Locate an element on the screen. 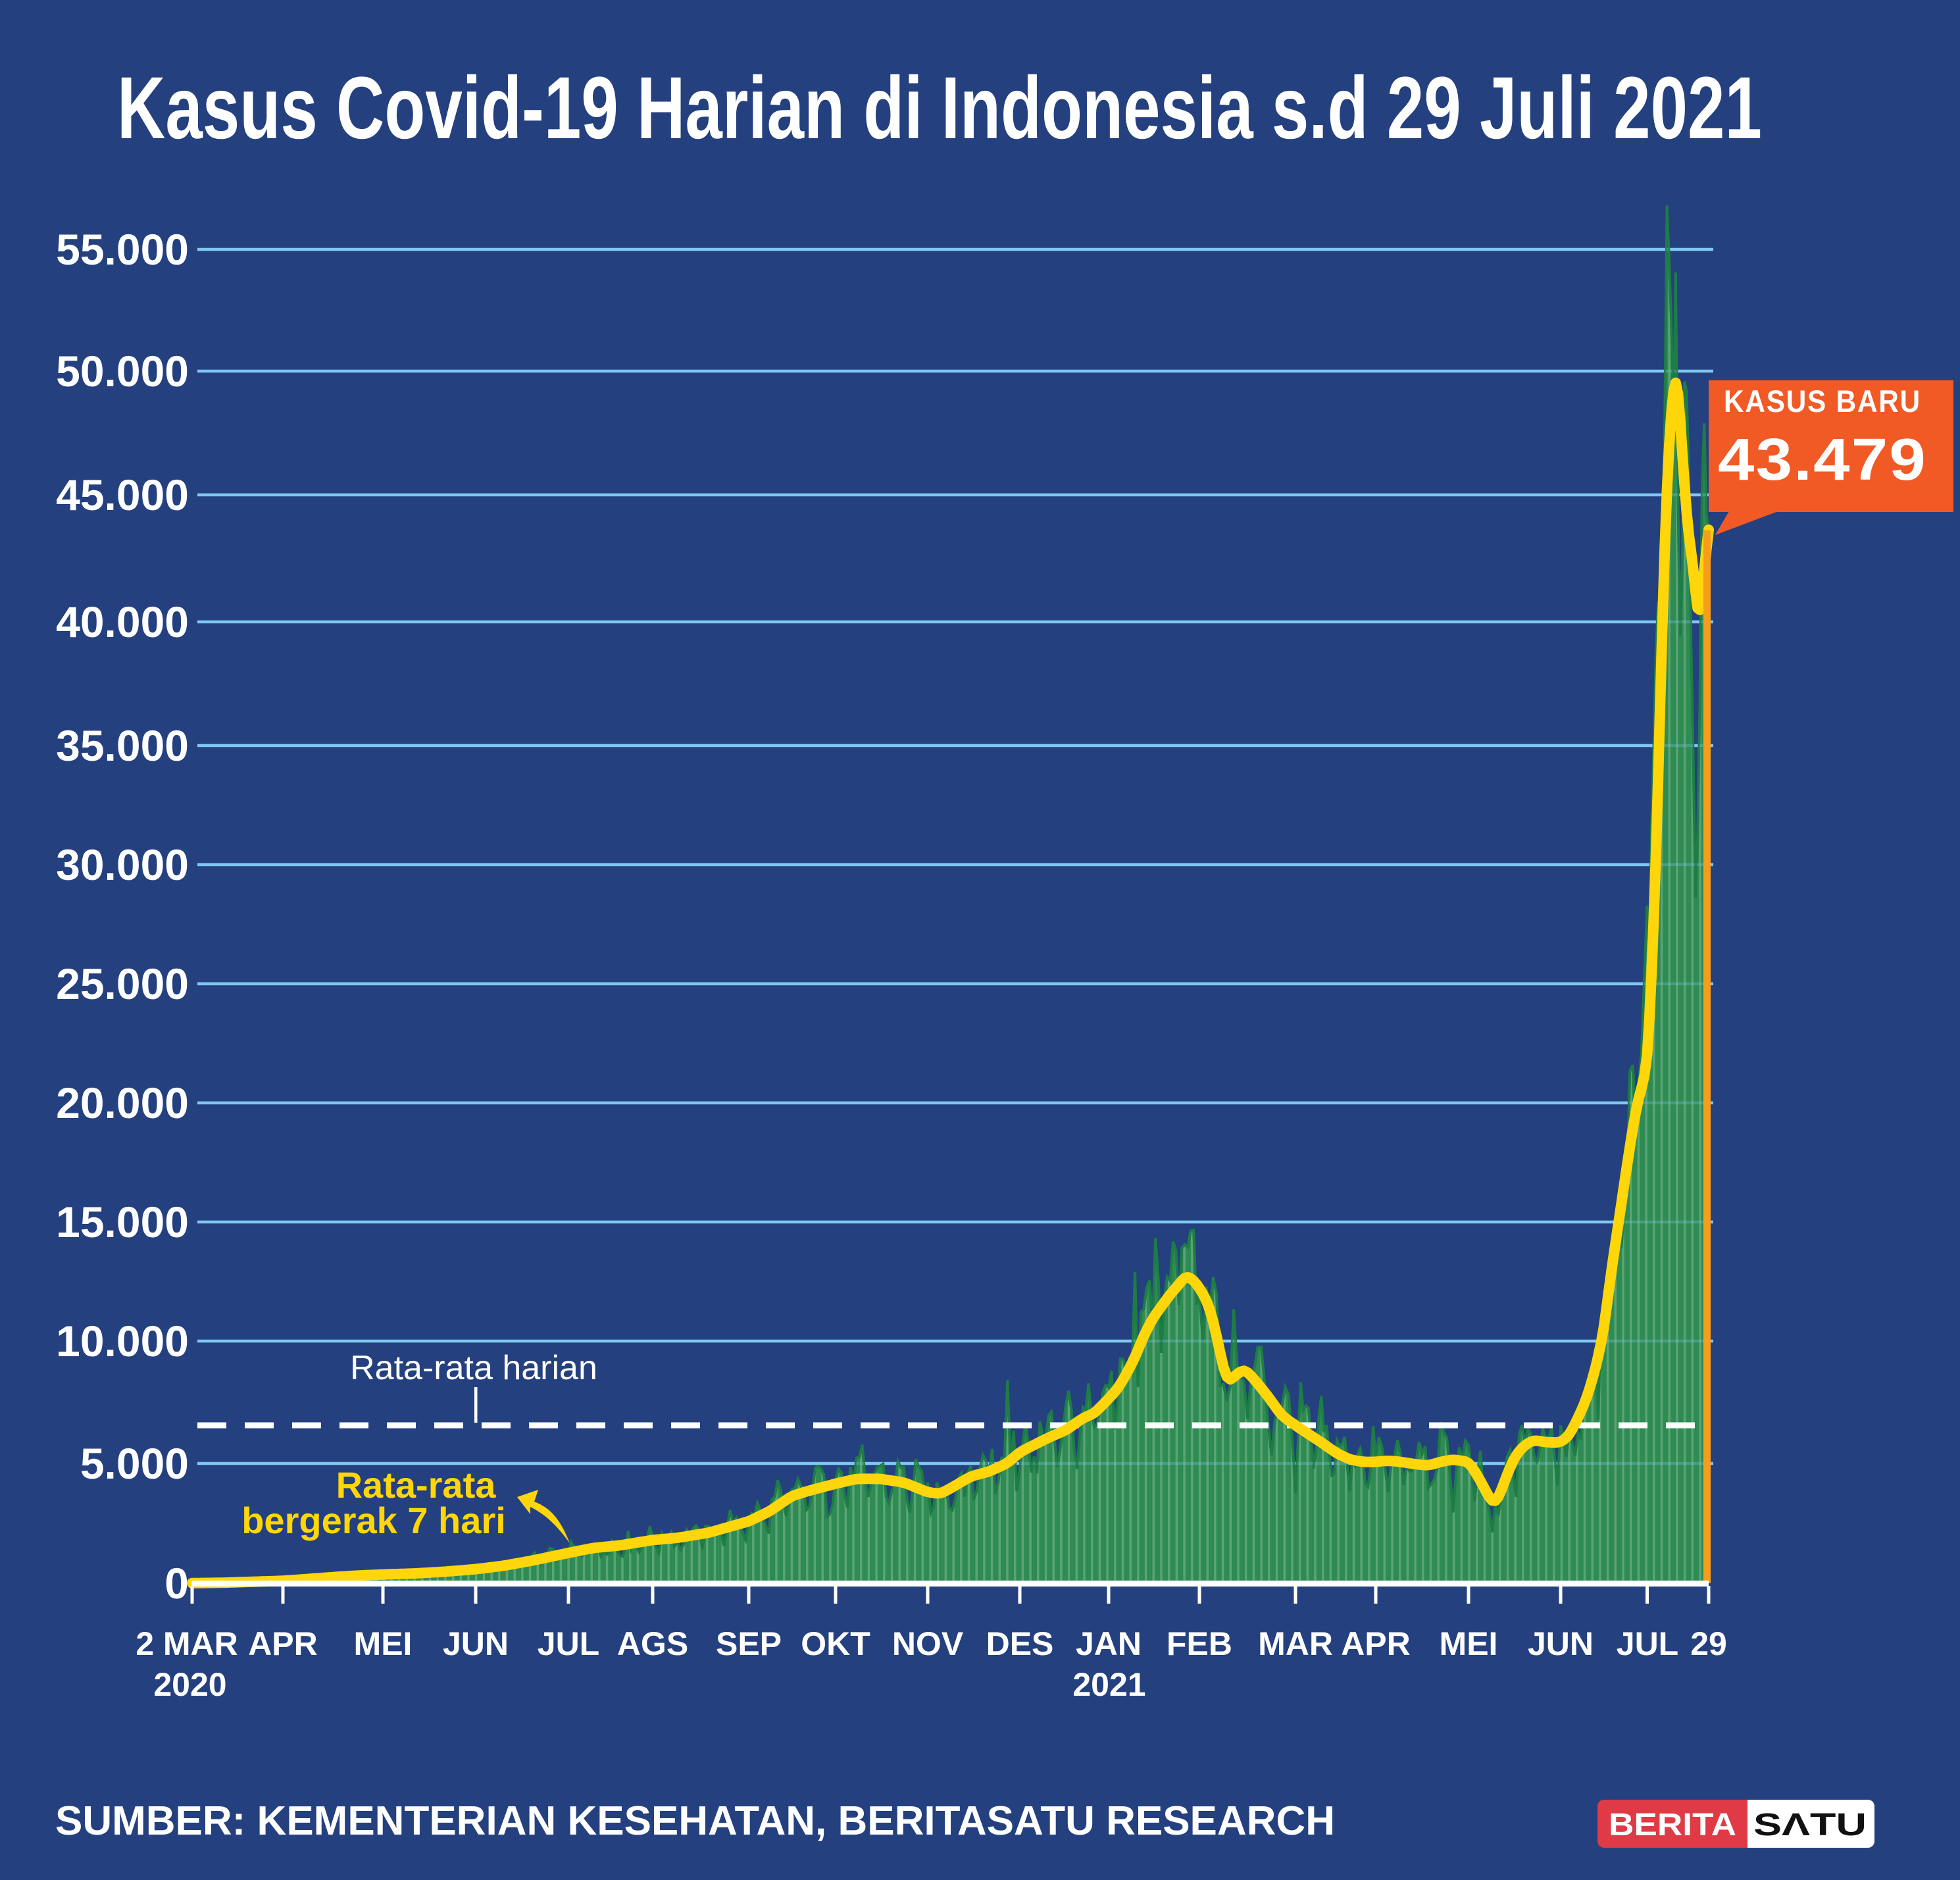  svg-text: SEP is located at coordinates (749, 1643).